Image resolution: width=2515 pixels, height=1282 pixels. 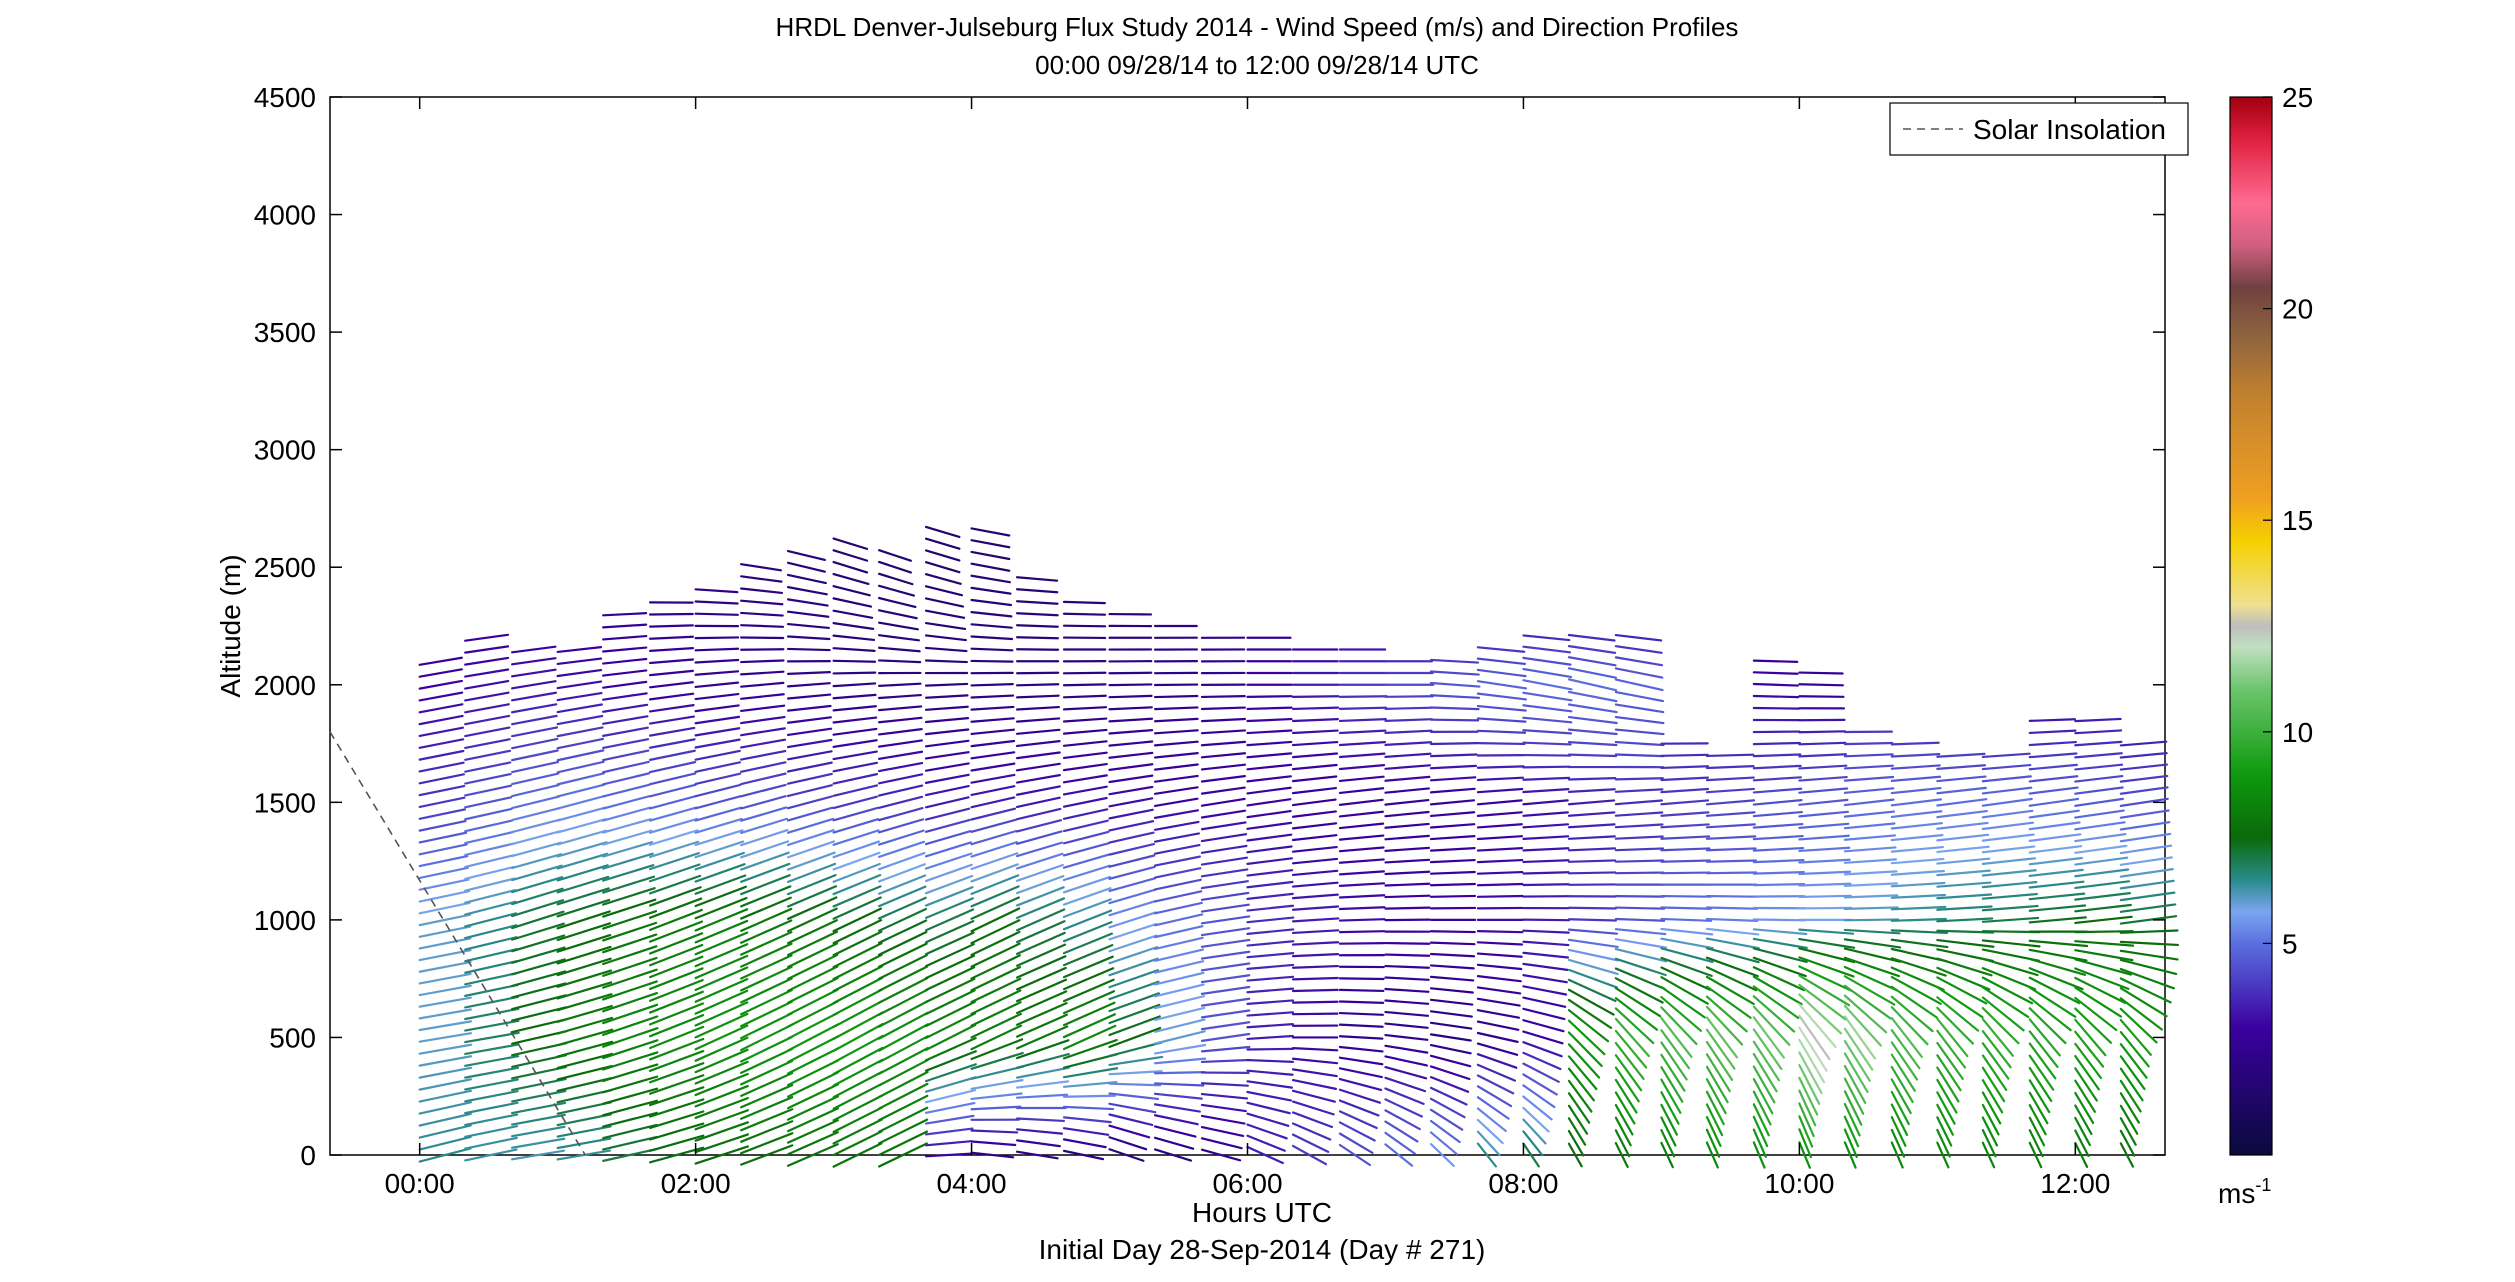 What do you see at coordinates (1799, 1183) in the screenshot?
I see `x-tick-label: 10:00` at bounding box center [1799, 1183].